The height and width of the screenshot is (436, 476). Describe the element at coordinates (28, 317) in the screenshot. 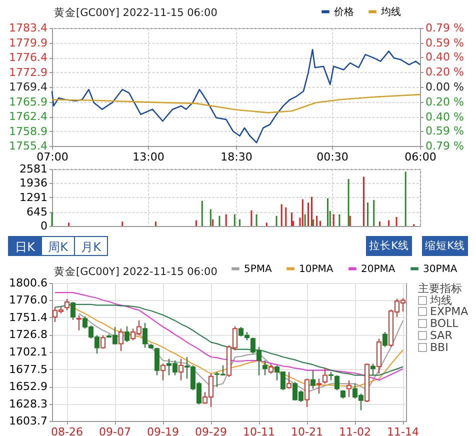

I see `y-tick-label: 1751.4` at that location.